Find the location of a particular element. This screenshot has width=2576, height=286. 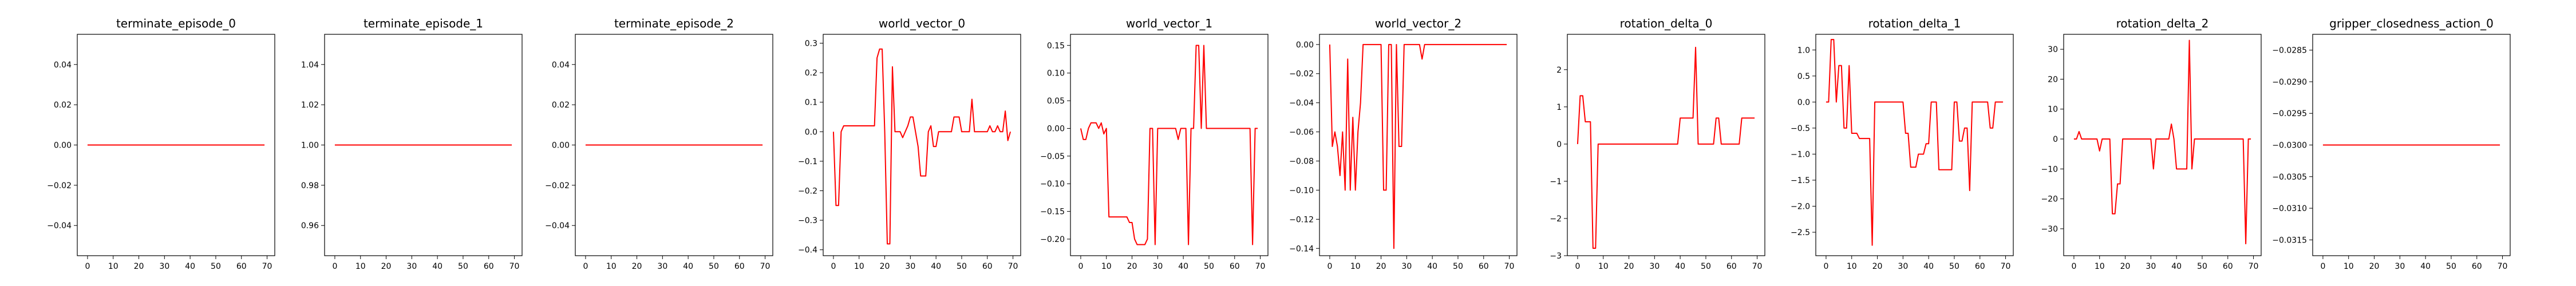

y-tick-label: −2.5 is located at coordinates (1800, 232).